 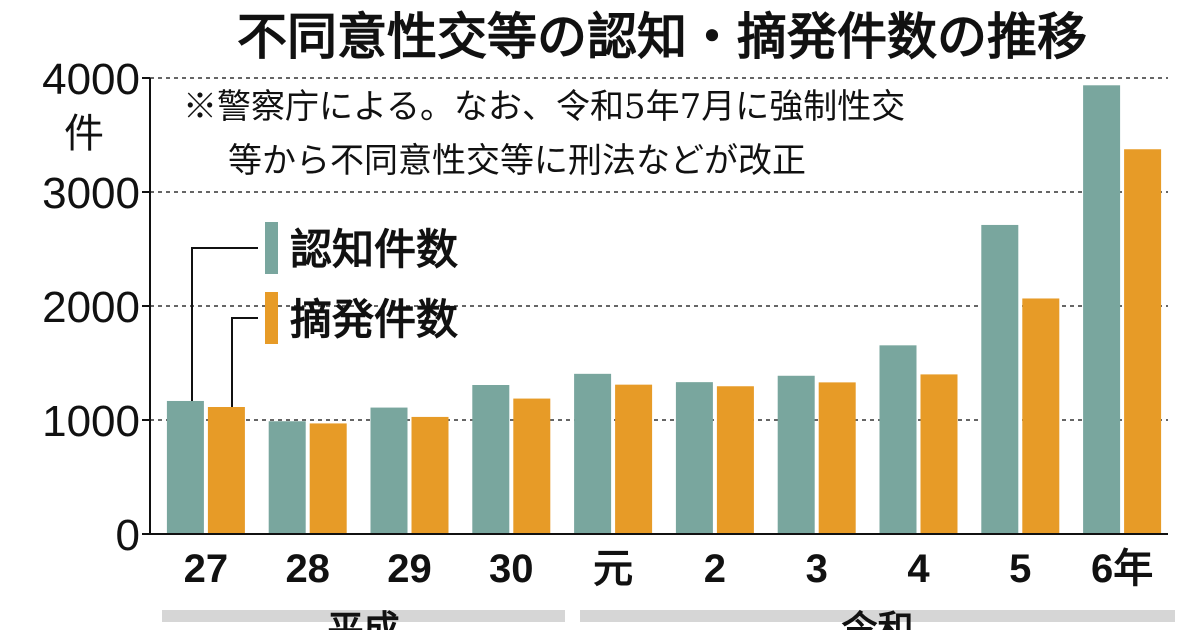 I want to click on era-label-1: 令和, so click(x=877, y=619).